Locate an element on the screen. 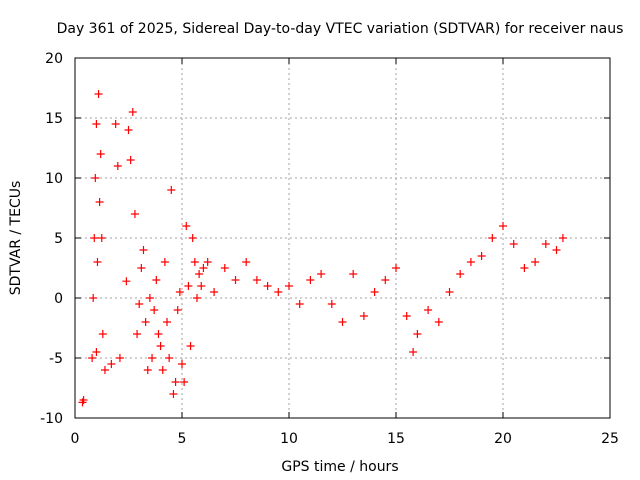 This screenshot has width=640, height=480. x-tick-label: 25 is located at coordinates (610, 439).